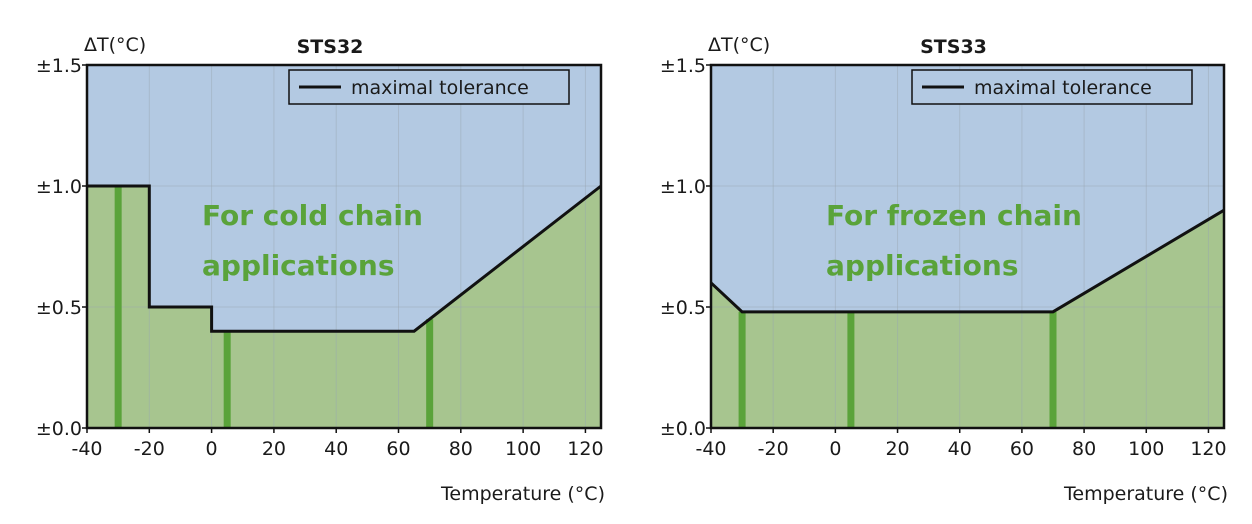 The width and height of the screenshot is (1252, 524). I want to click on annotation-text: For frozen chain, so click(954, 215).